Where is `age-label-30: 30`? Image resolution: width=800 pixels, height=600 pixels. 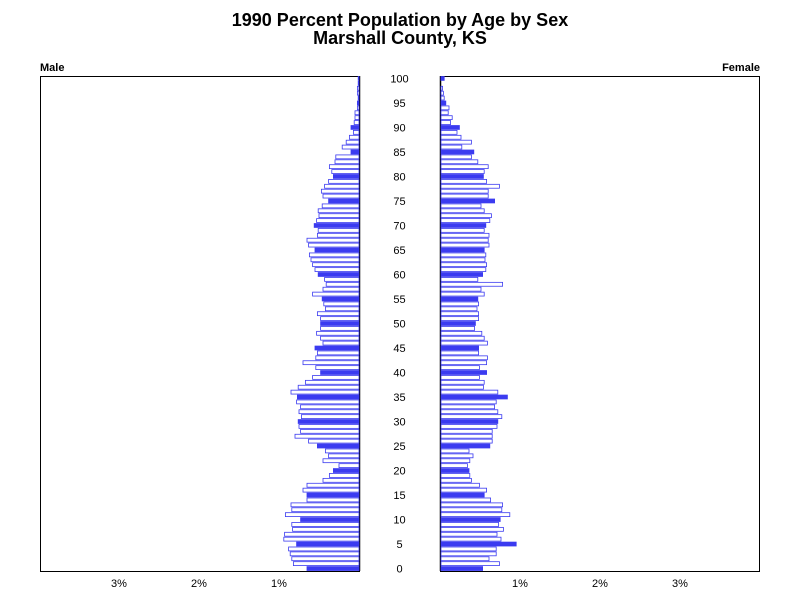
age-label-30: 30 is located at coordinates (399, 423).